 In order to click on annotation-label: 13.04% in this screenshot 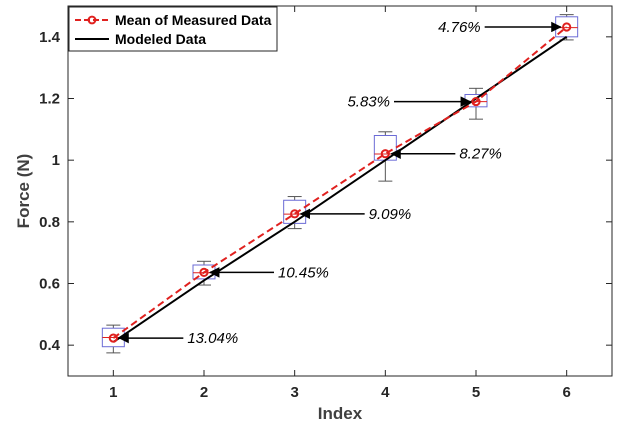, I will do `click(212, 338)`.